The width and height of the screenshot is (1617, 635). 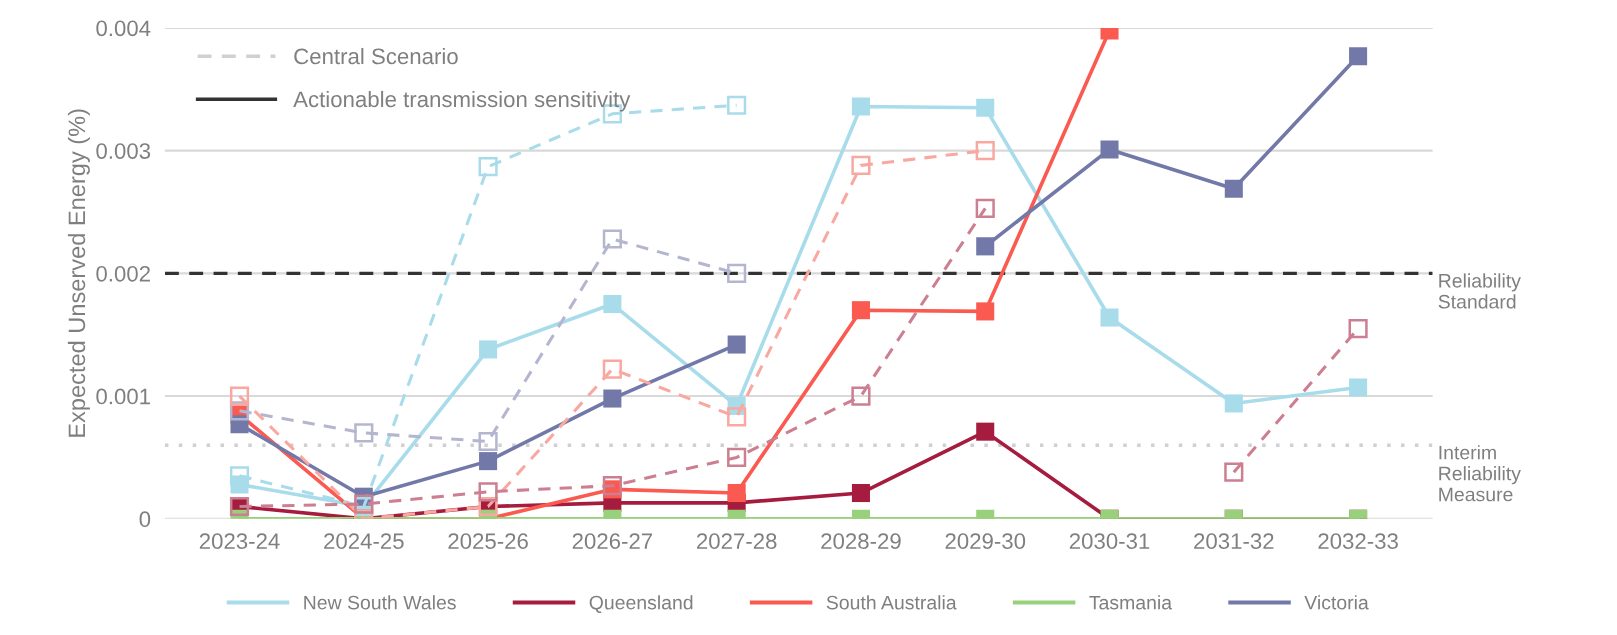 What do you see at coordinates (364, 541) in the screenshot?
I see `x-tick-label: 2024-25` at bounding box center [364, 541].